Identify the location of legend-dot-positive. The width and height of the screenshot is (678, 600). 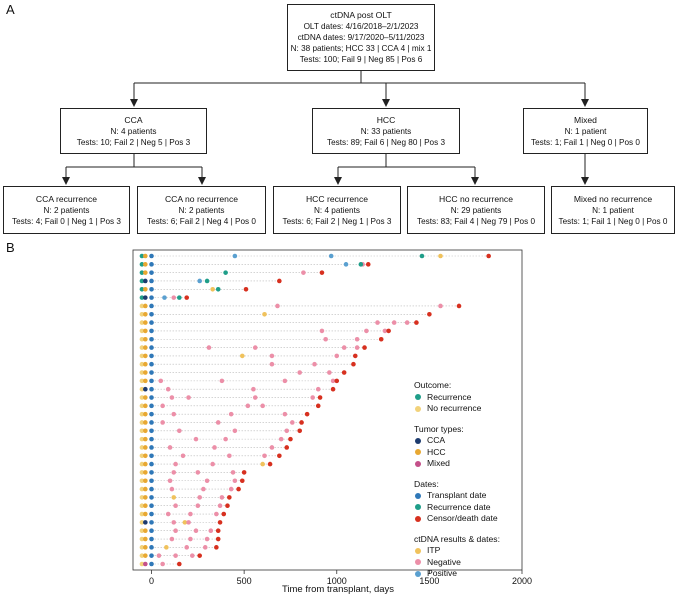
(418, 573).